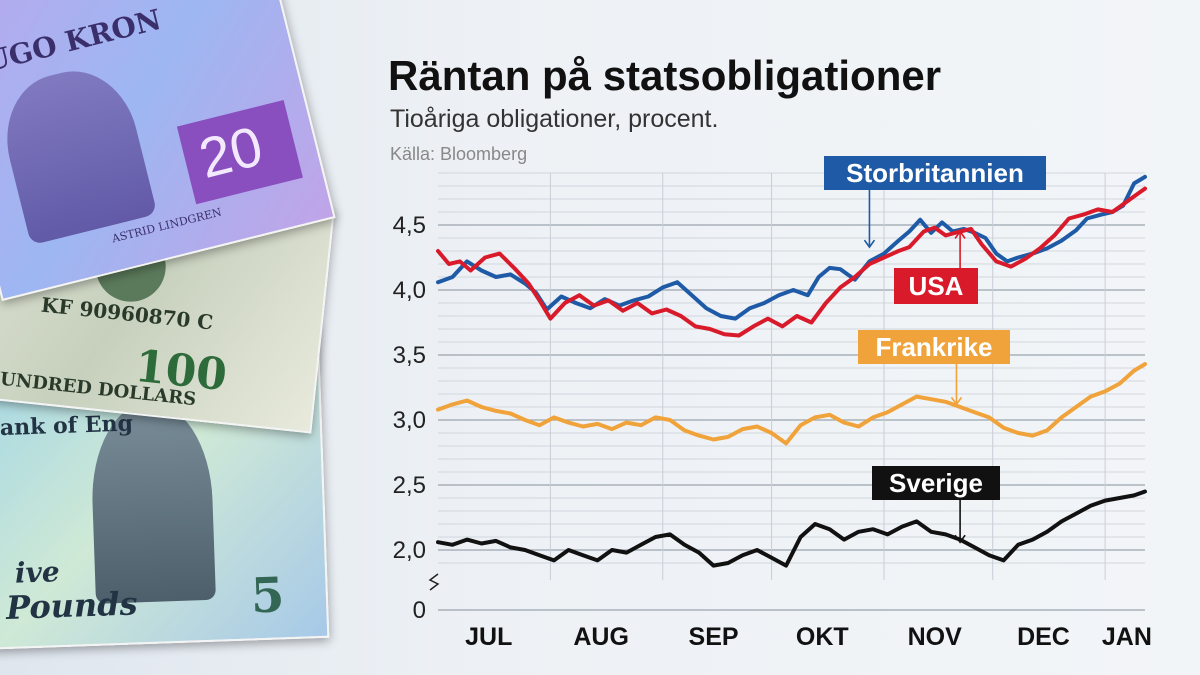 The height and width of the screenshot is (675, 1200). I want to click on chart-source: Källa: Bloomberg, so click(459, 154).